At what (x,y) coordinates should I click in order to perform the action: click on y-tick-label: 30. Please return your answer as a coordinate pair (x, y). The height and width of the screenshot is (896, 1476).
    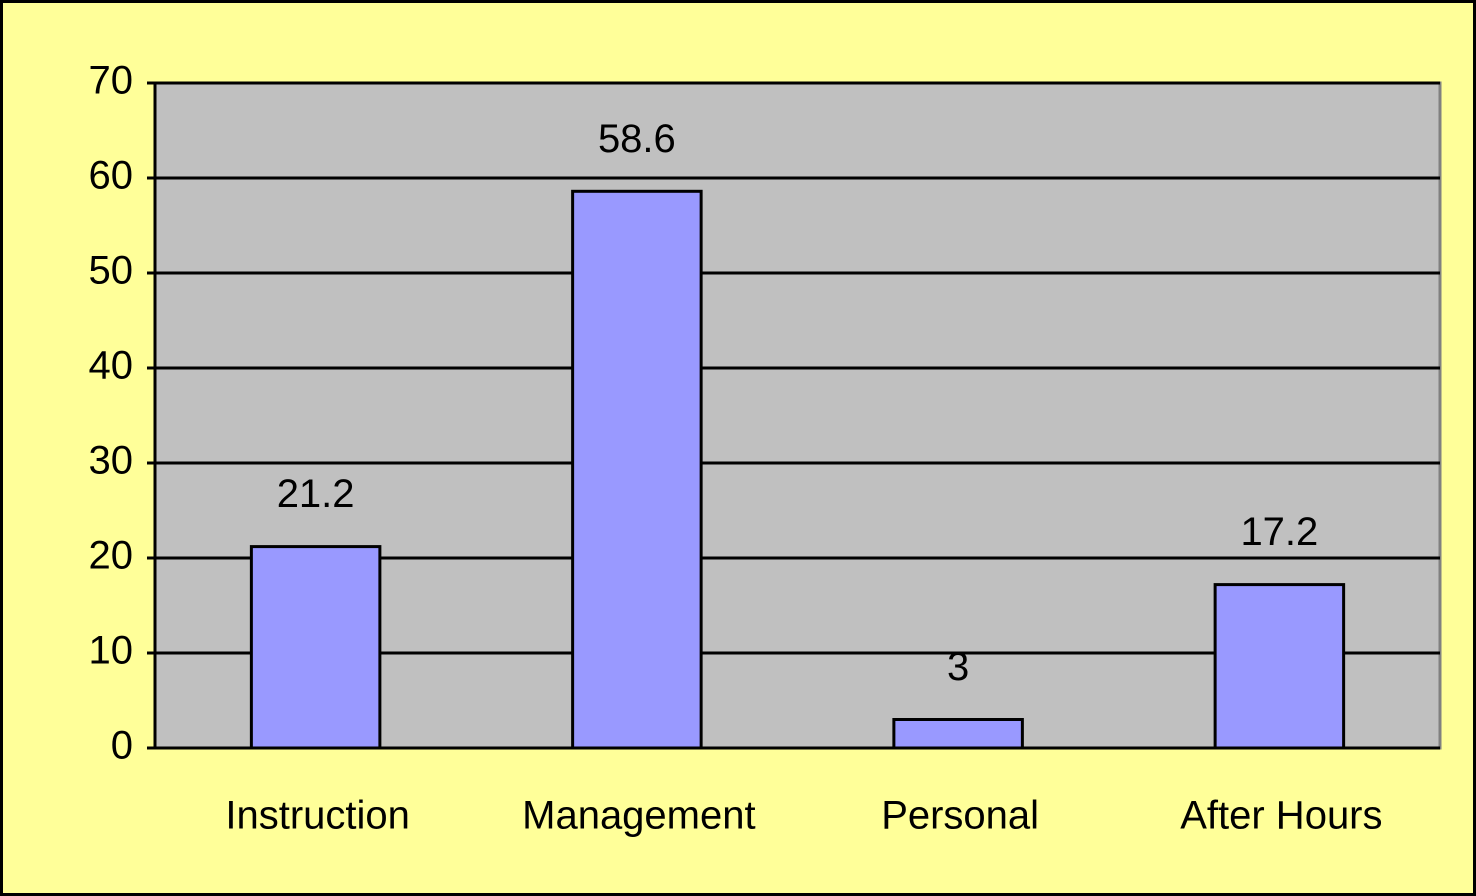
    Looking at the image, I should click on (111, 461).